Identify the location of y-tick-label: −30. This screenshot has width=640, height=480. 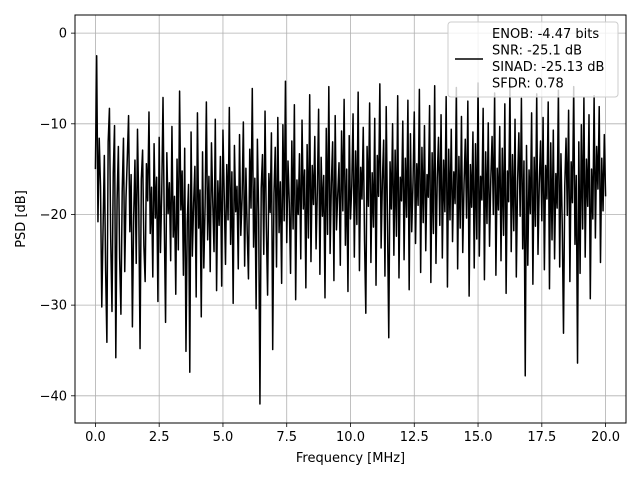
(53, 306).